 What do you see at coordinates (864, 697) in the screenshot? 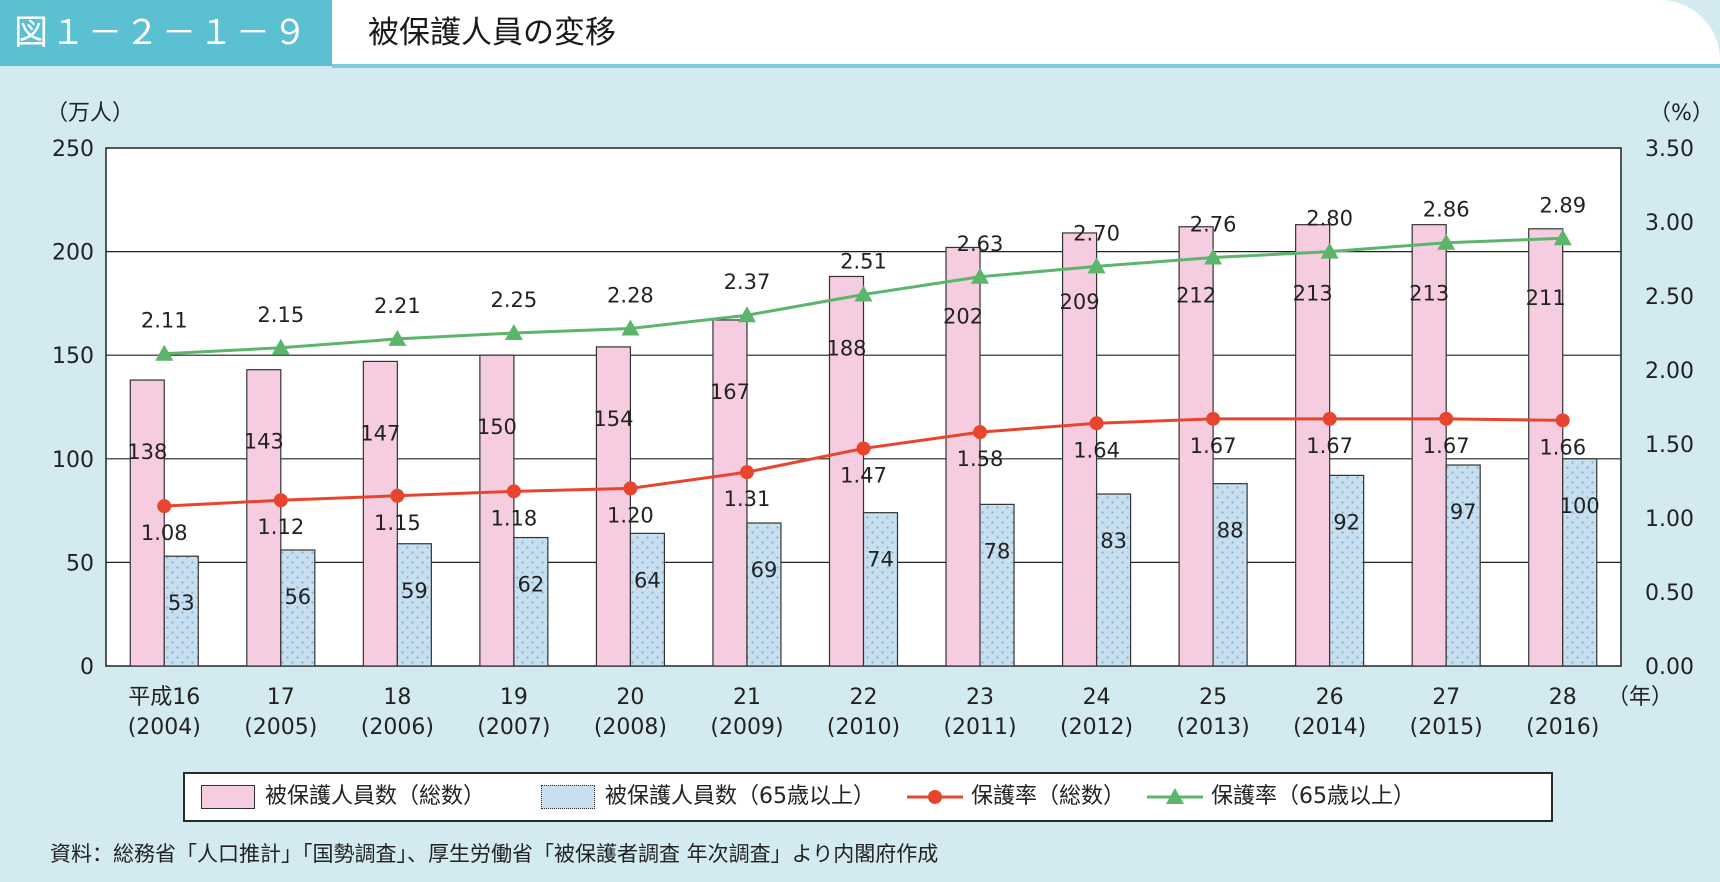
I see `x-tick-label-year: 22` at bounding box center [864, 697].